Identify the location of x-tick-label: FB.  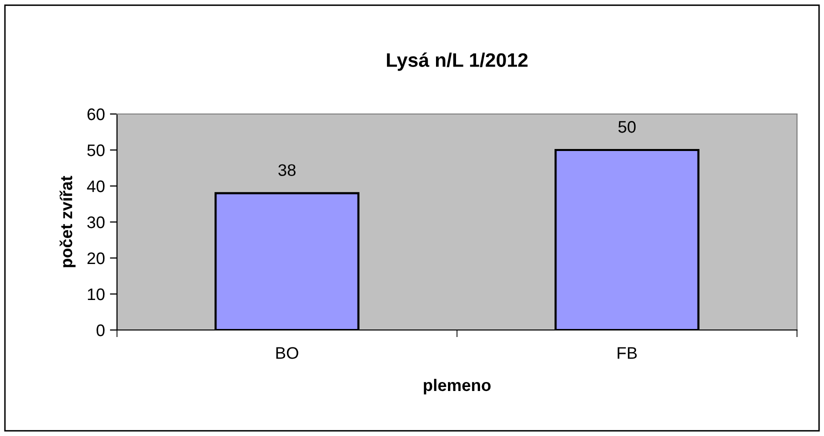
(627, 353).